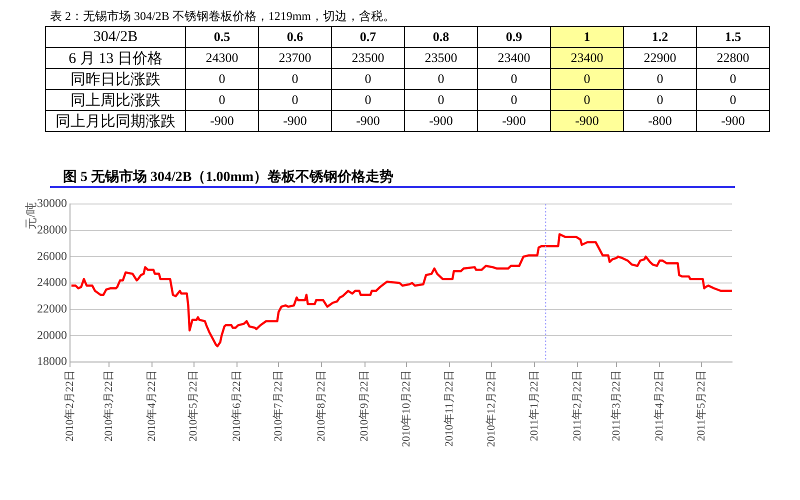 The image size is (800, 500). What do you see at coordinates (116, 37) in the screenshot?
I see `y-axis-title: 304/2B` at bounding box center [116, 37].